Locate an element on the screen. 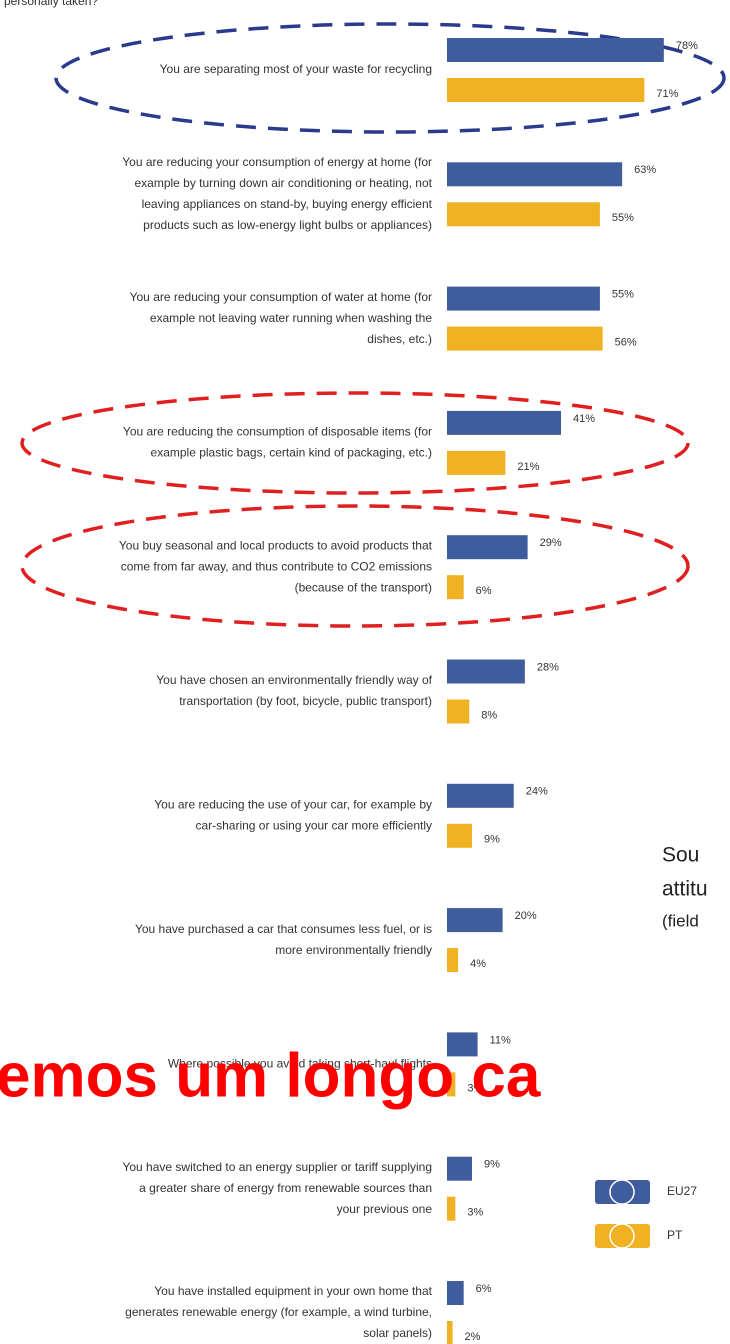 Image resolution: width=730 pixels, height=1344 pixels. overlay-text: attitu is located at coordinates (685, 889).